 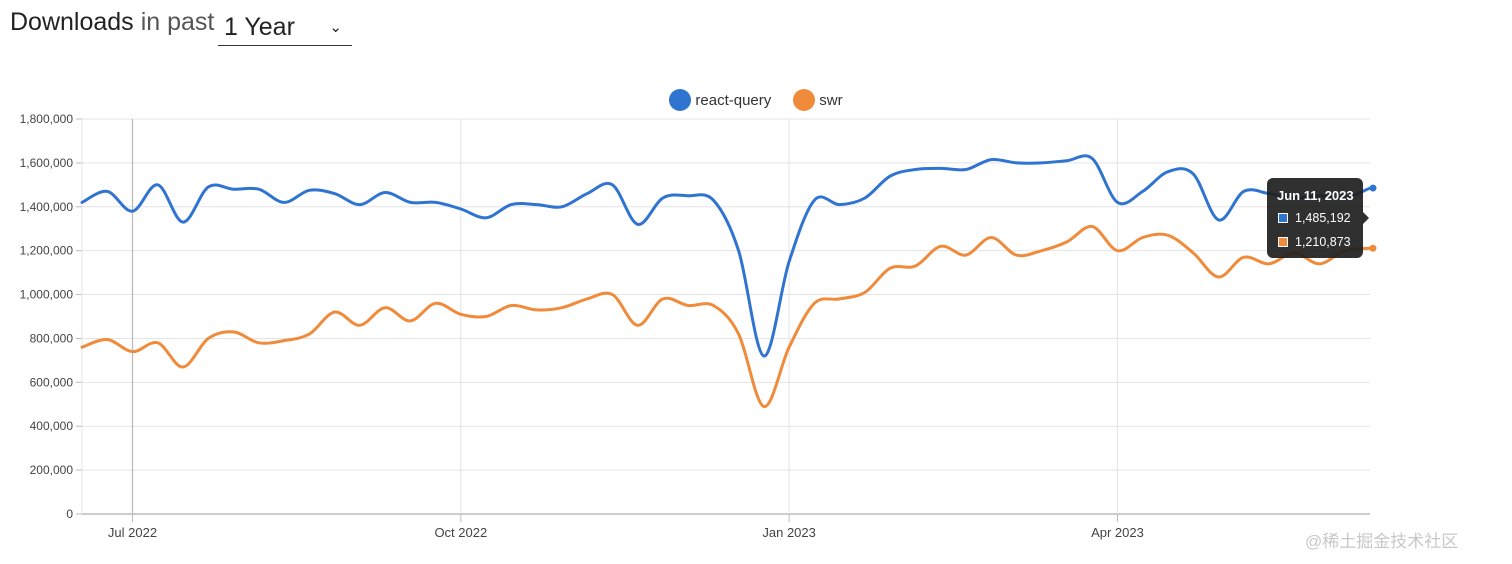 I want to click on chevron-down-icon: ⌄, so click(x=335, y=27).